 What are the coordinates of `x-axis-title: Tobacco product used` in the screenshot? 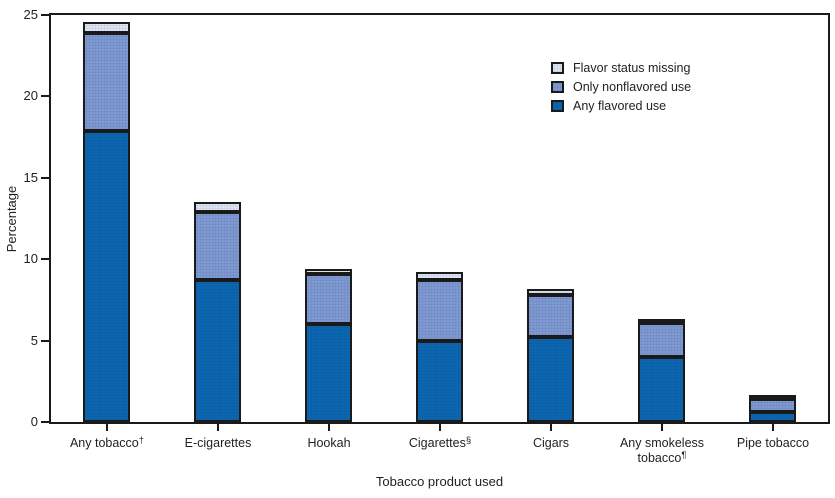 It's located at (439, 481).